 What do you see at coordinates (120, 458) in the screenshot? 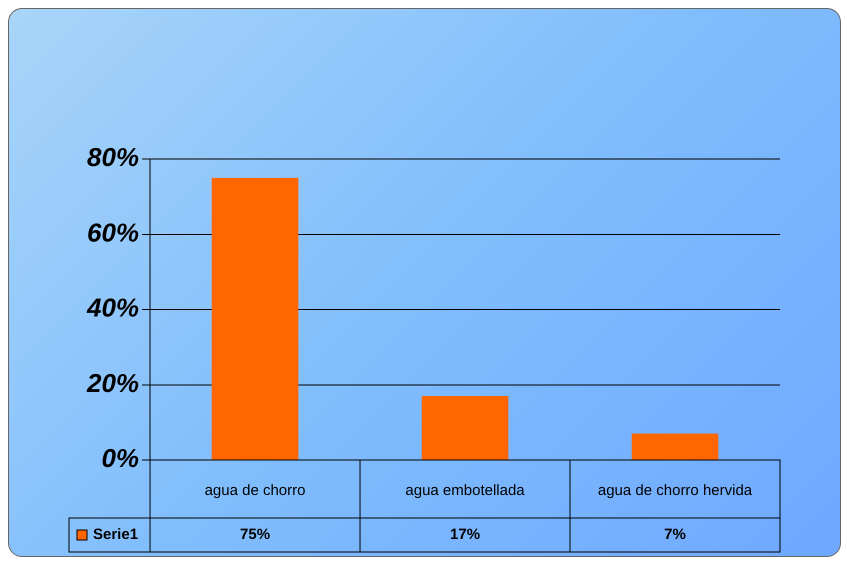
I see `y-tick-label: 0%` at bounding box center [120, 458].